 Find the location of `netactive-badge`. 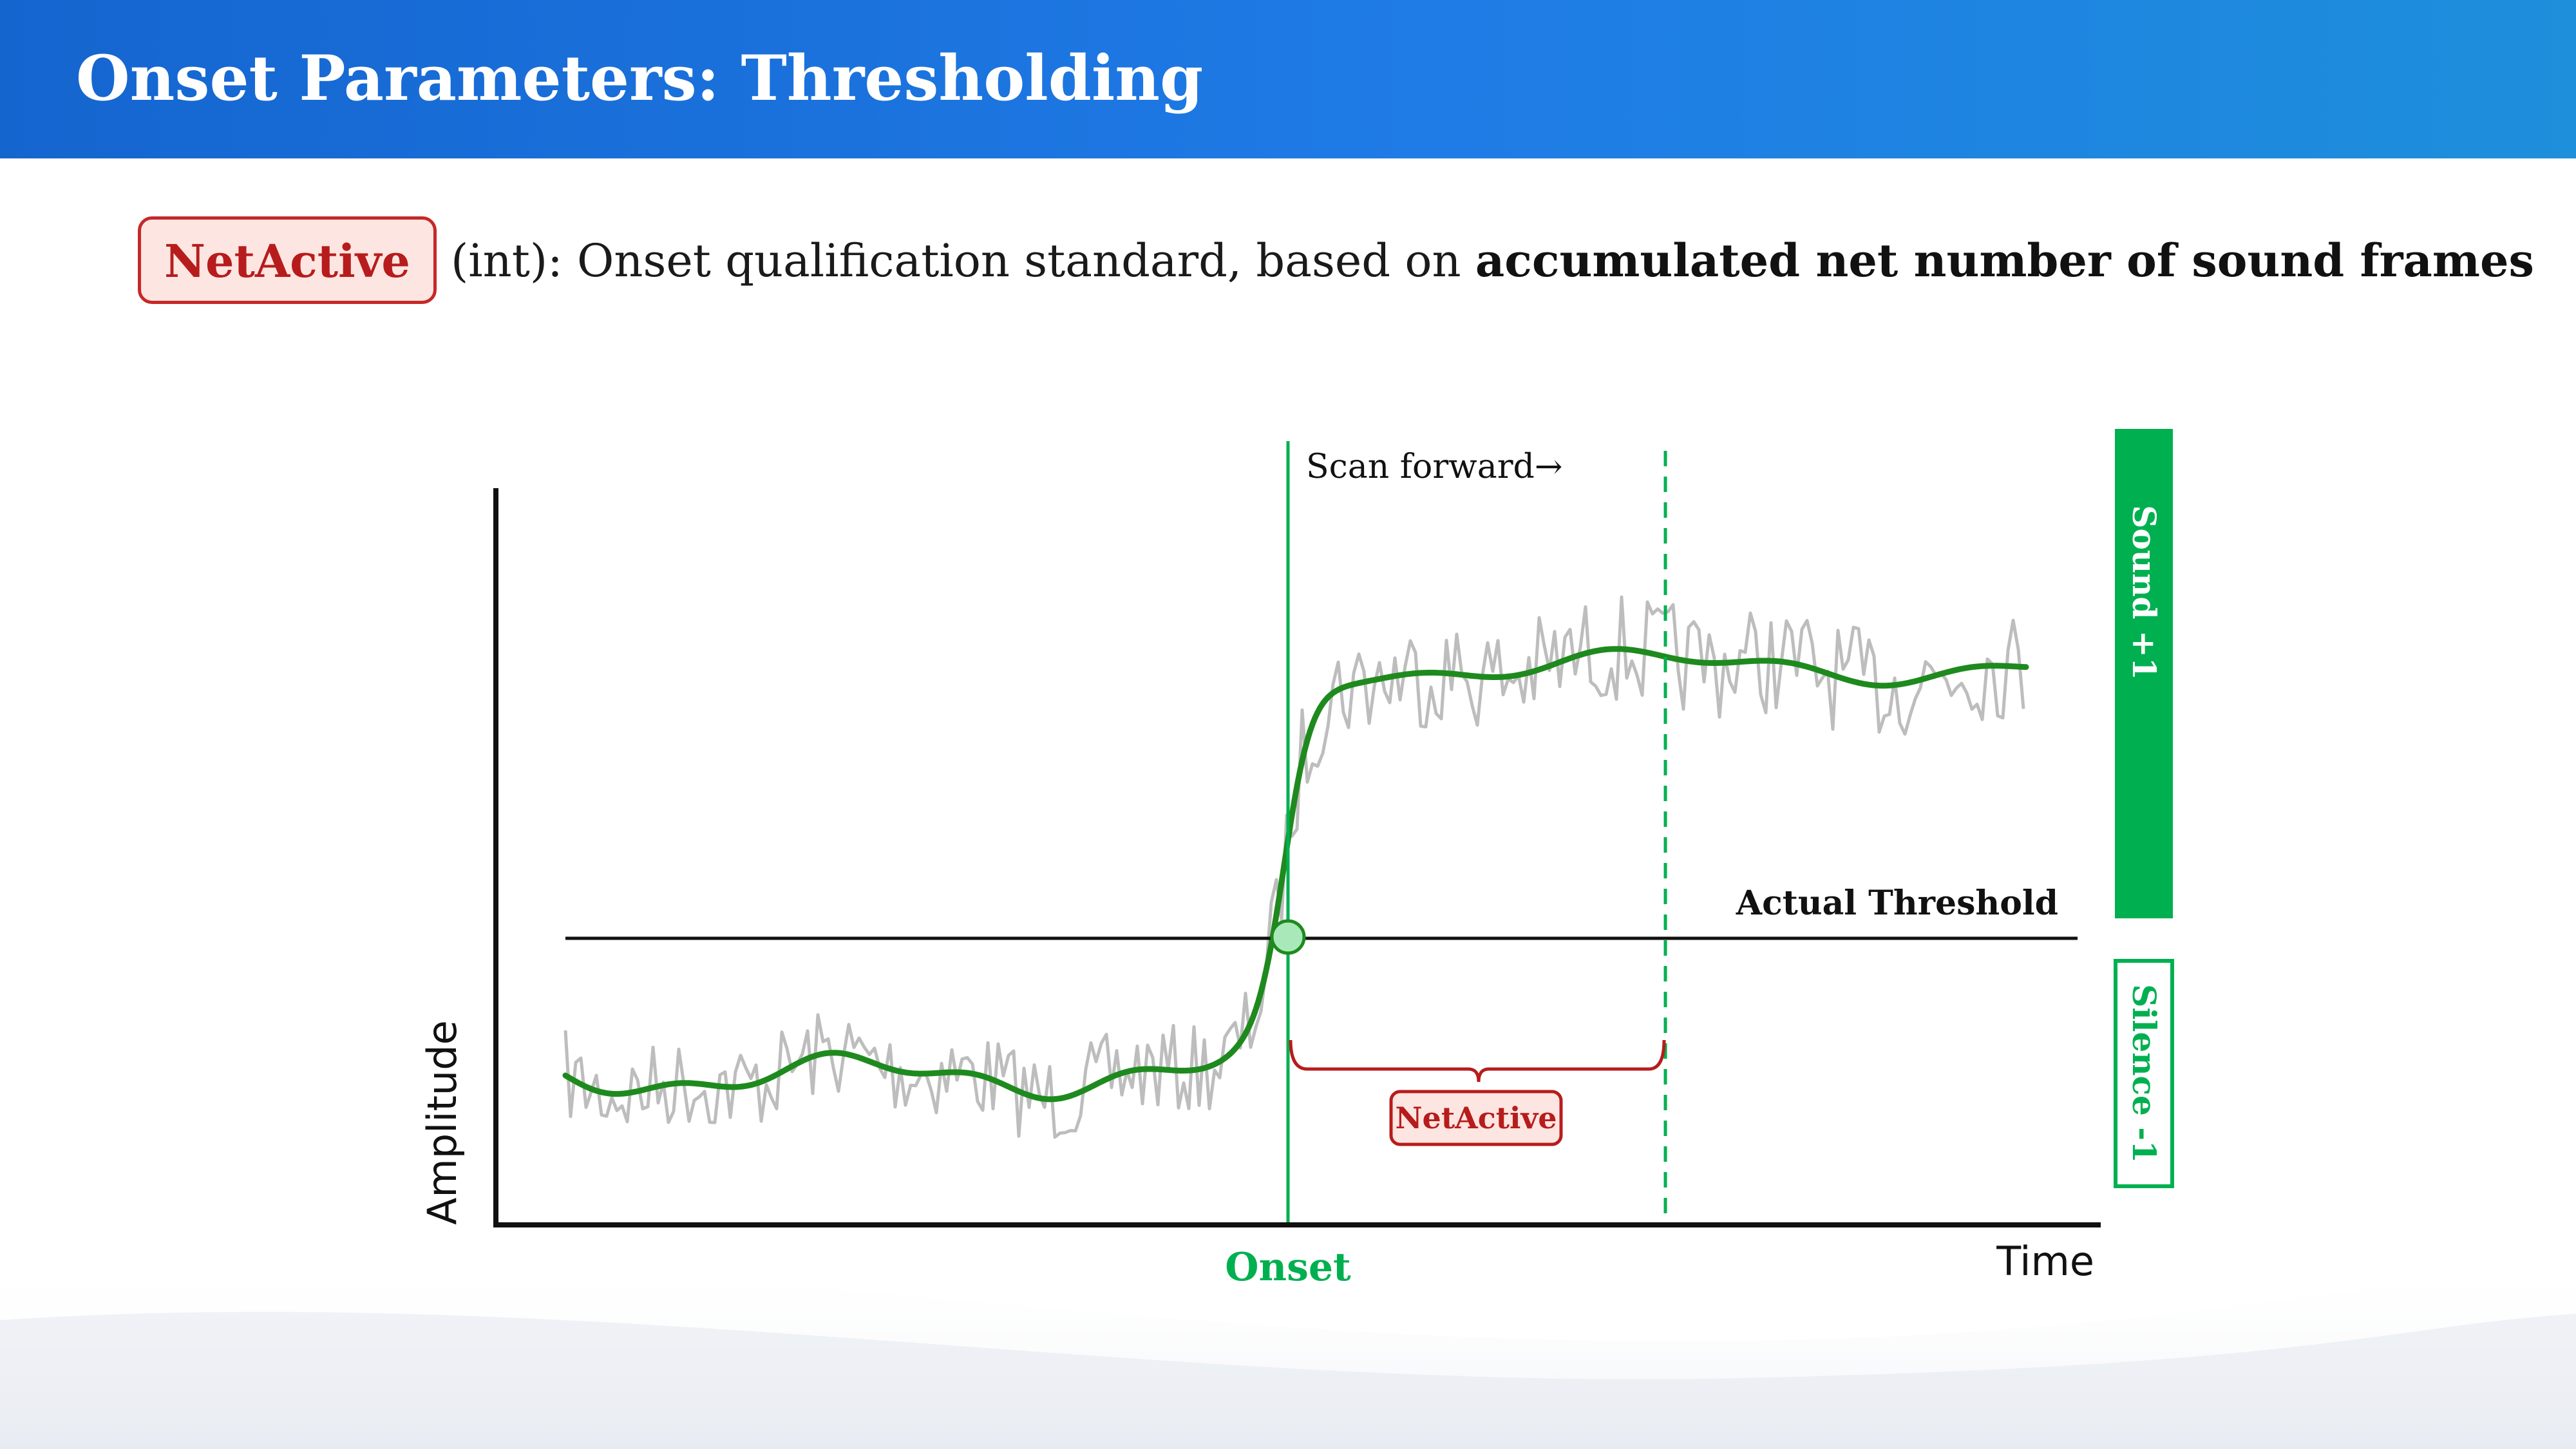

netactive-badge is located at coordinates (1476, 1118).